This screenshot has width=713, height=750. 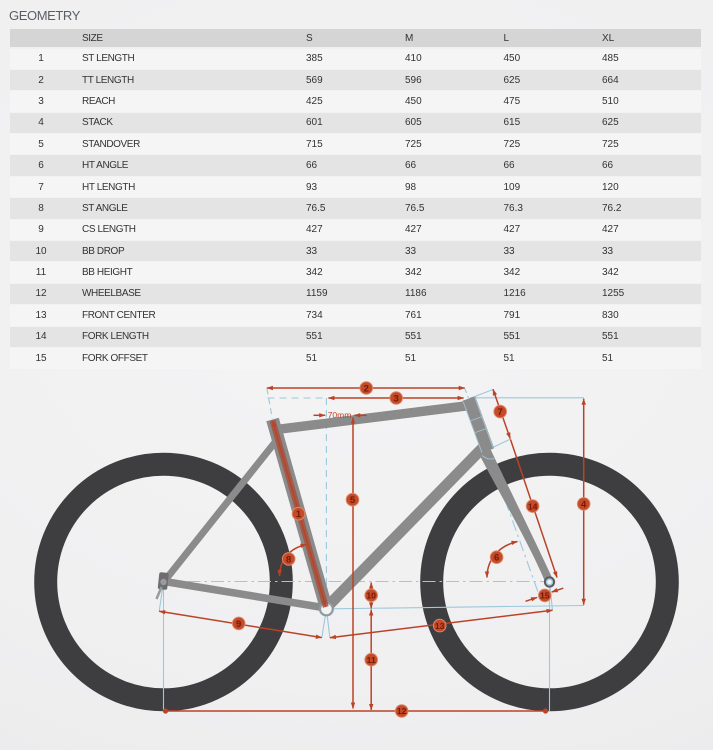 I want to click on svg-text: 15, so click(x=545, y=596).